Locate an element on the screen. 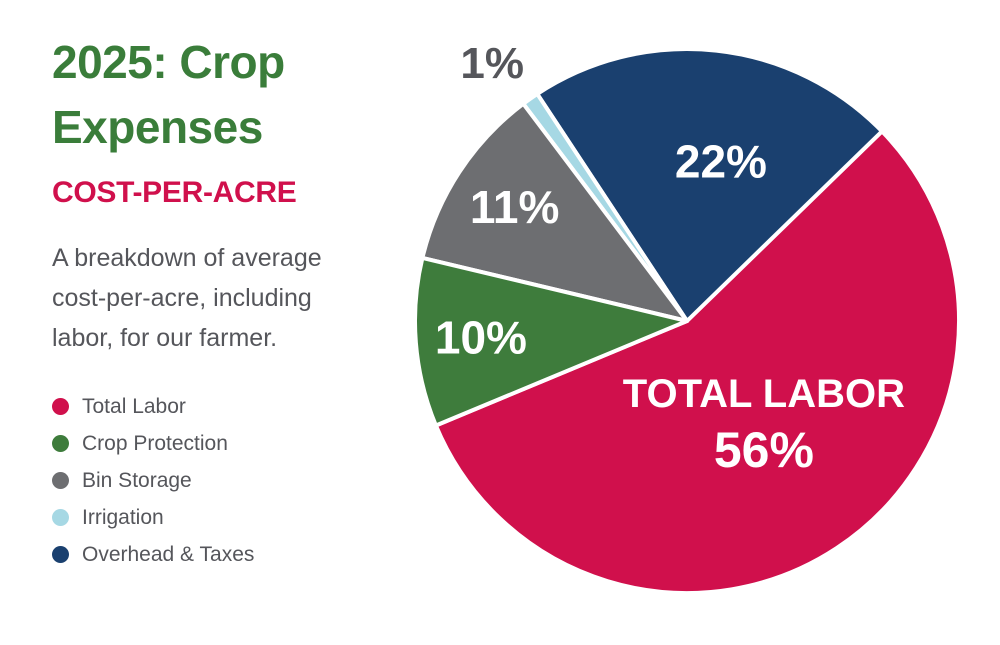 The height and width of the screenshot is (645, 1000). pie-slice-label: TOTAL LABOR is located at coordinates (764, 394).